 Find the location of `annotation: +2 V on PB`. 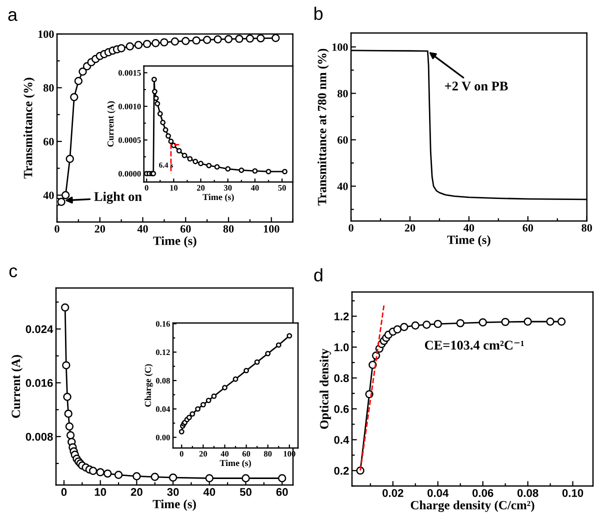

annotation: +2 V on PB is located at coordinates (476, 86).